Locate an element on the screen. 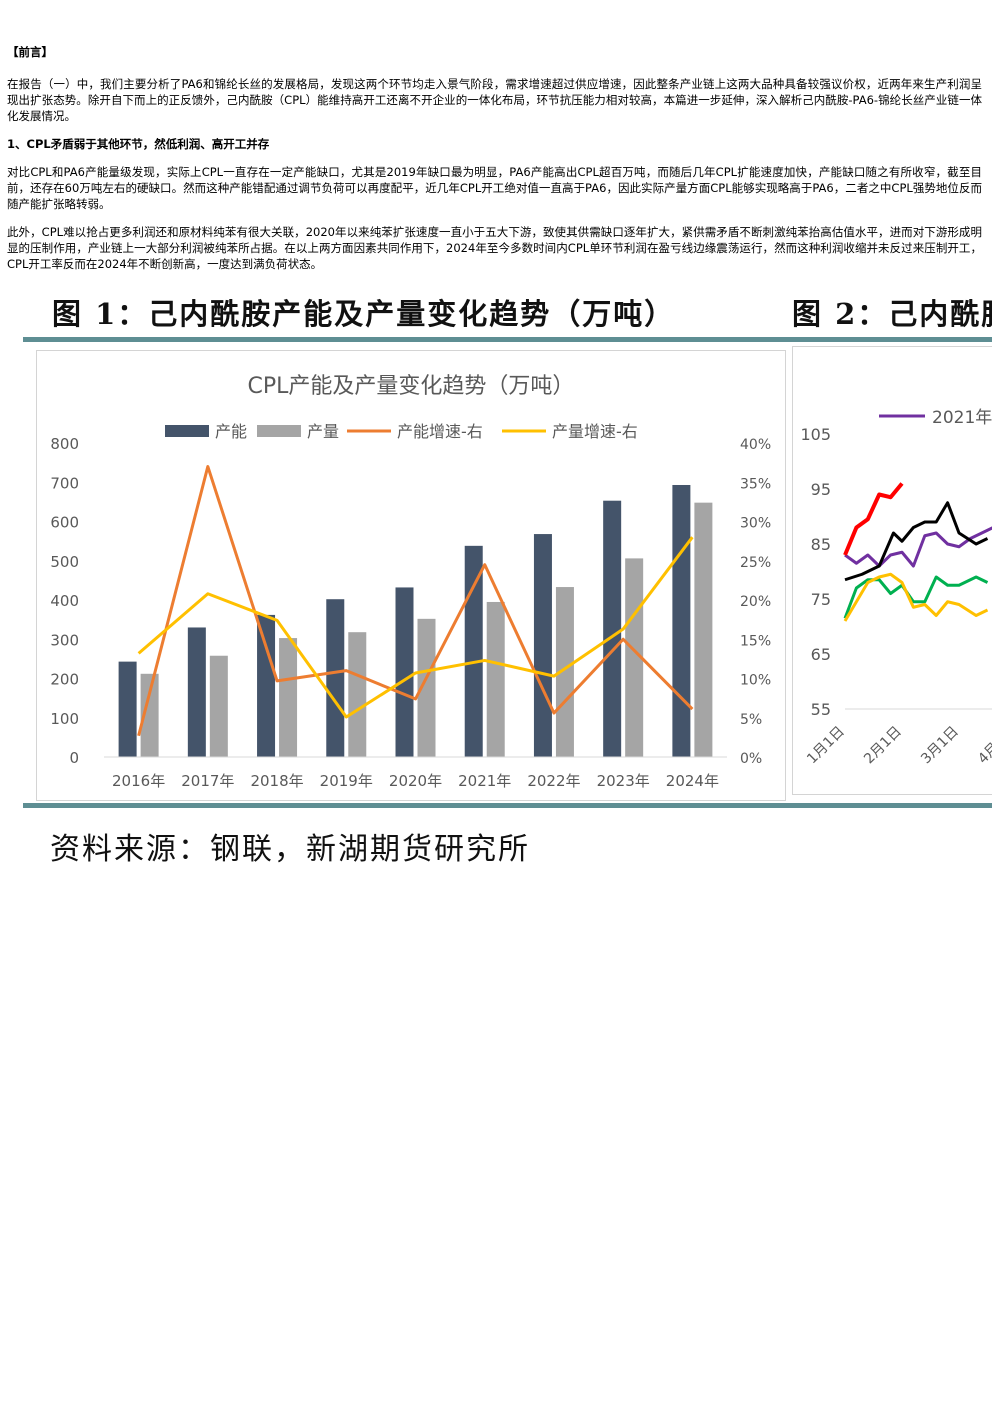  x-tick-label: 2019年 is located at coordinates (346, 781).